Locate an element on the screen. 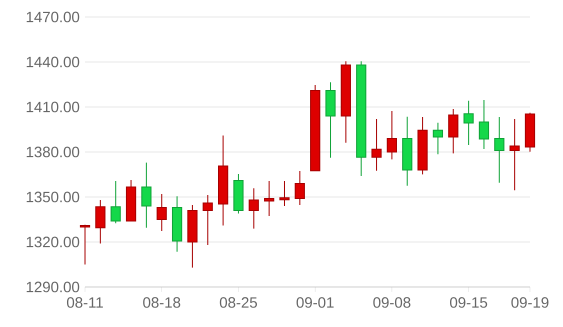  x-tick-label: 09-19 is located at coordinates (529, 302).